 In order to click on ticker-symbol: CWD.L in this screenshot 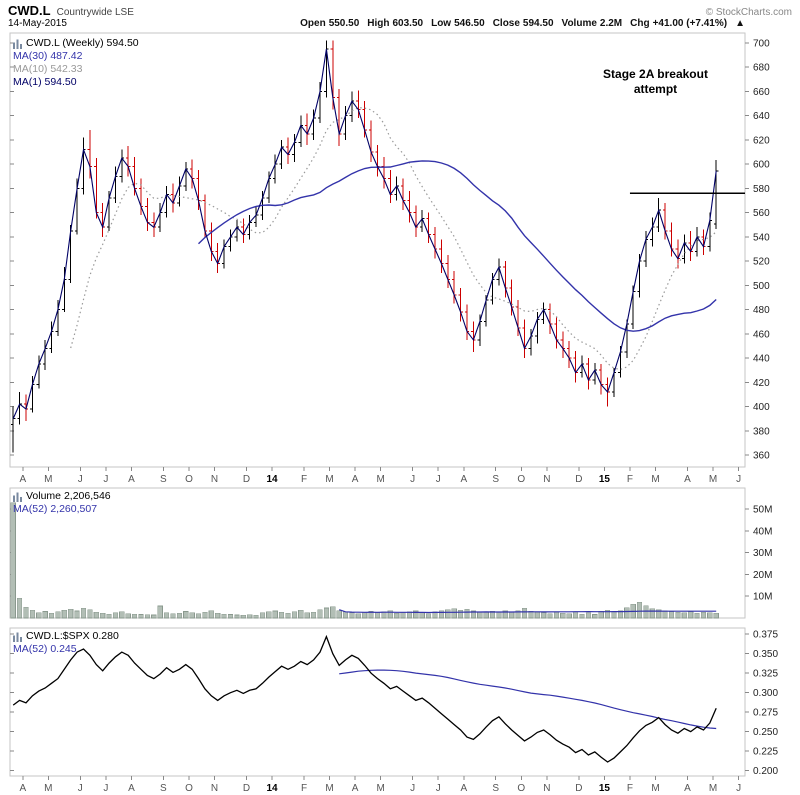, I will do `click(29, 10)`.